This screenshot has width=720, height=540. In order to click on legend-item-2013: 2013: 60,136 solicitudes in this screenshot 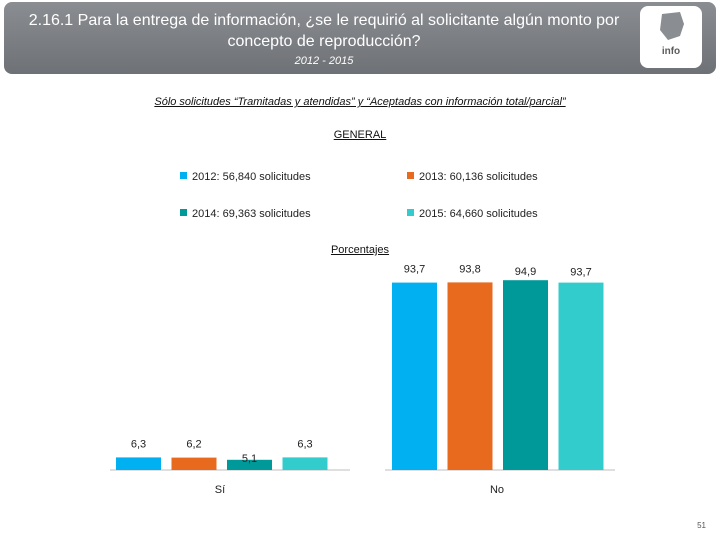, I will do `click(472, 177)`.